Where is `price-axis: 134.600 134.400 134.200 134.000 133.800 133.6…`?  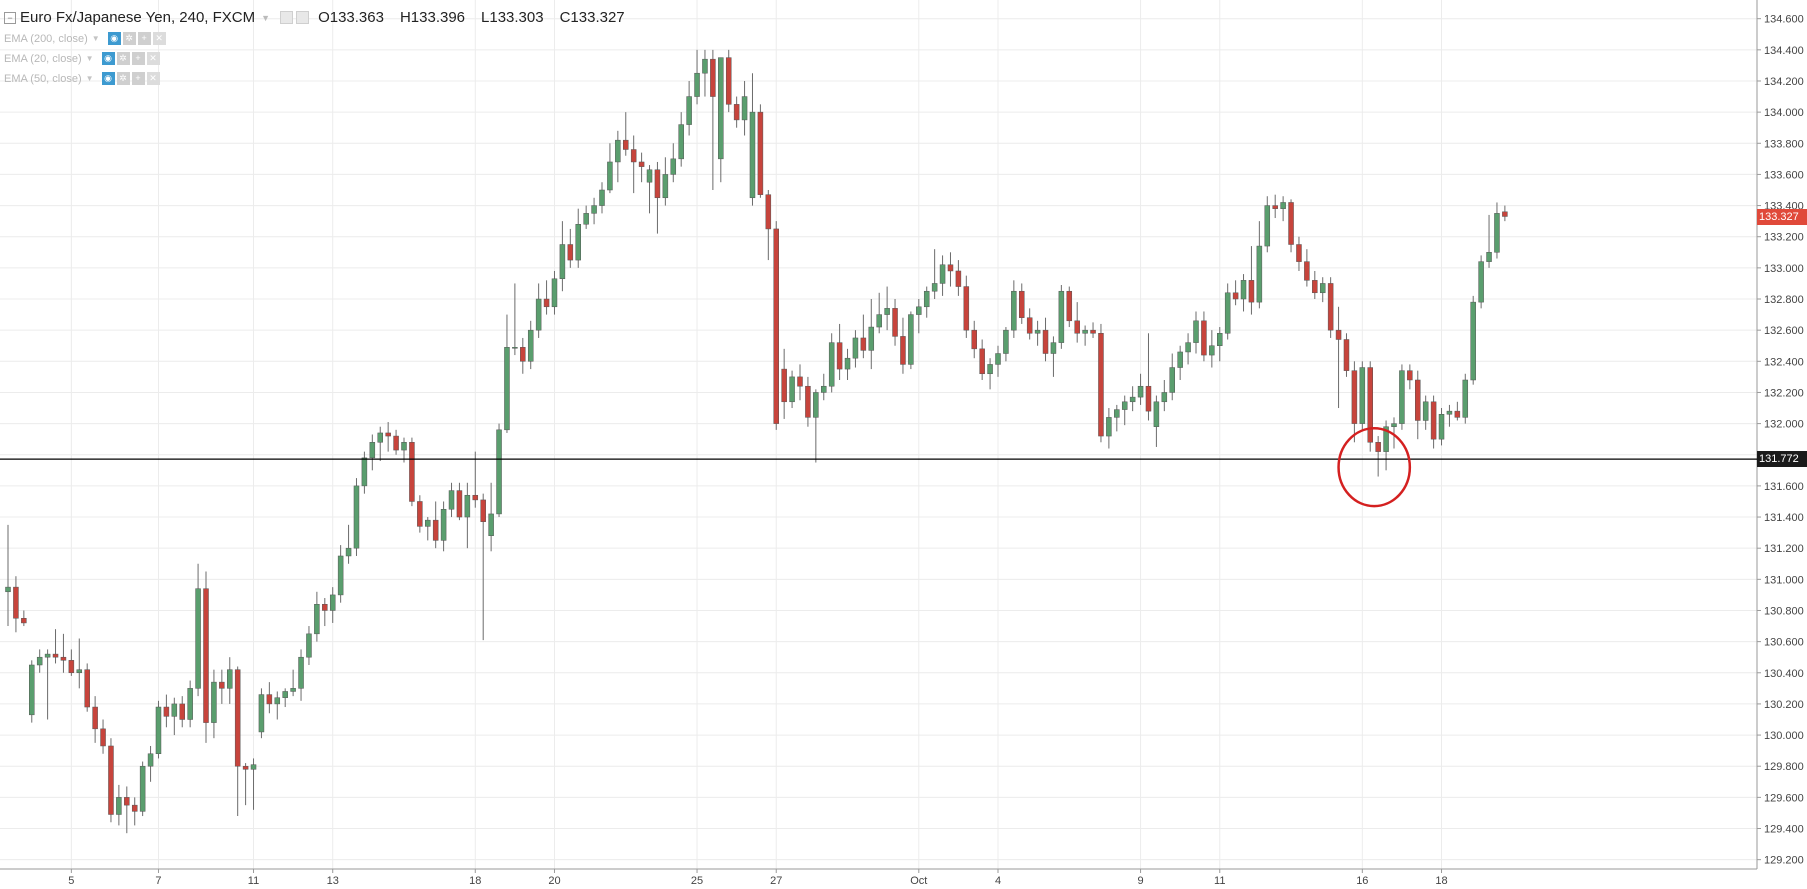
price-axis: 134.600 134.400 134.200 134.000 133.800 133.6… is located at coordinates (1784, 440).